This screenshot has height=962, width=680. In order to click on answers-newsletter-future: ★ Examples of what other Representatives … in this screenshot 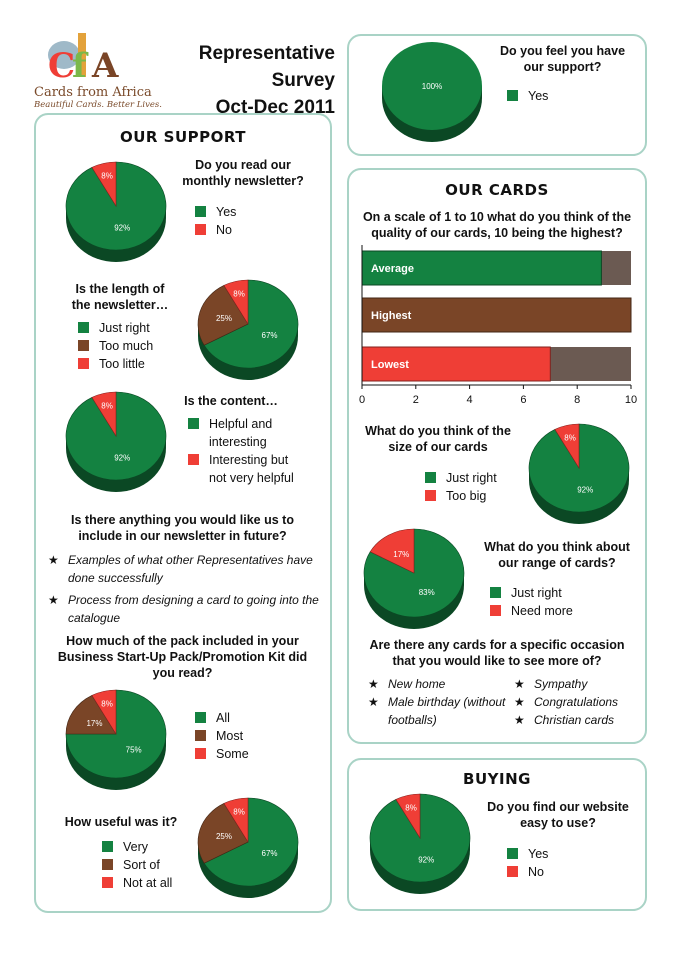, I will do `click(185, 589)`.